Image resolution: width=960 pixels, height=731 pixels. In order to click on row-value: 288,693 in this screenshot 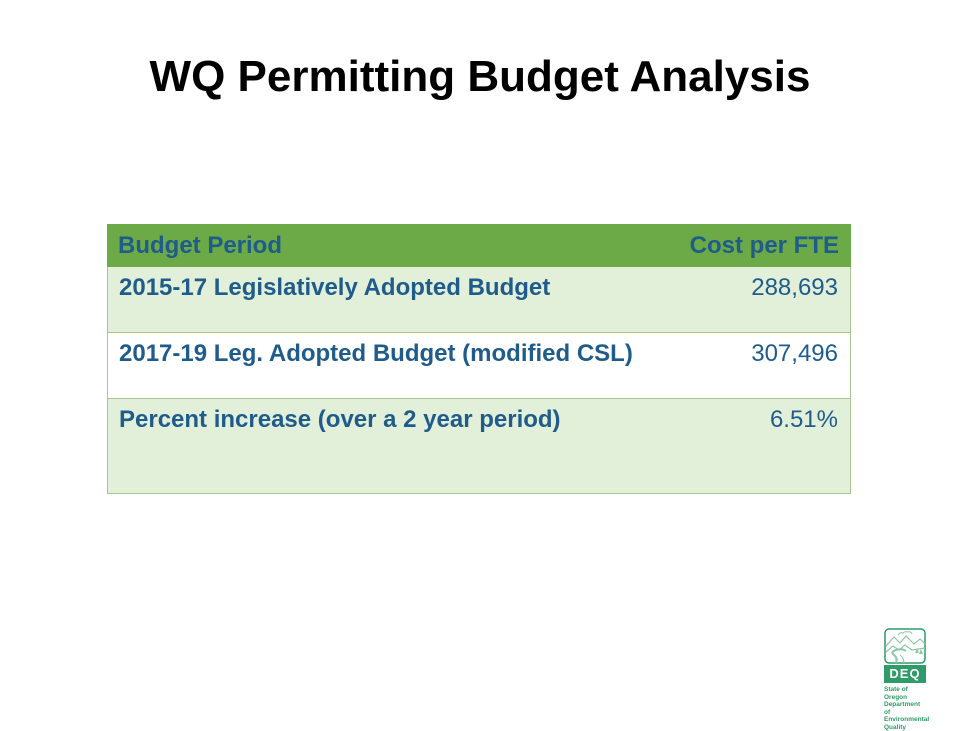, I will do `click(794, 288)`.